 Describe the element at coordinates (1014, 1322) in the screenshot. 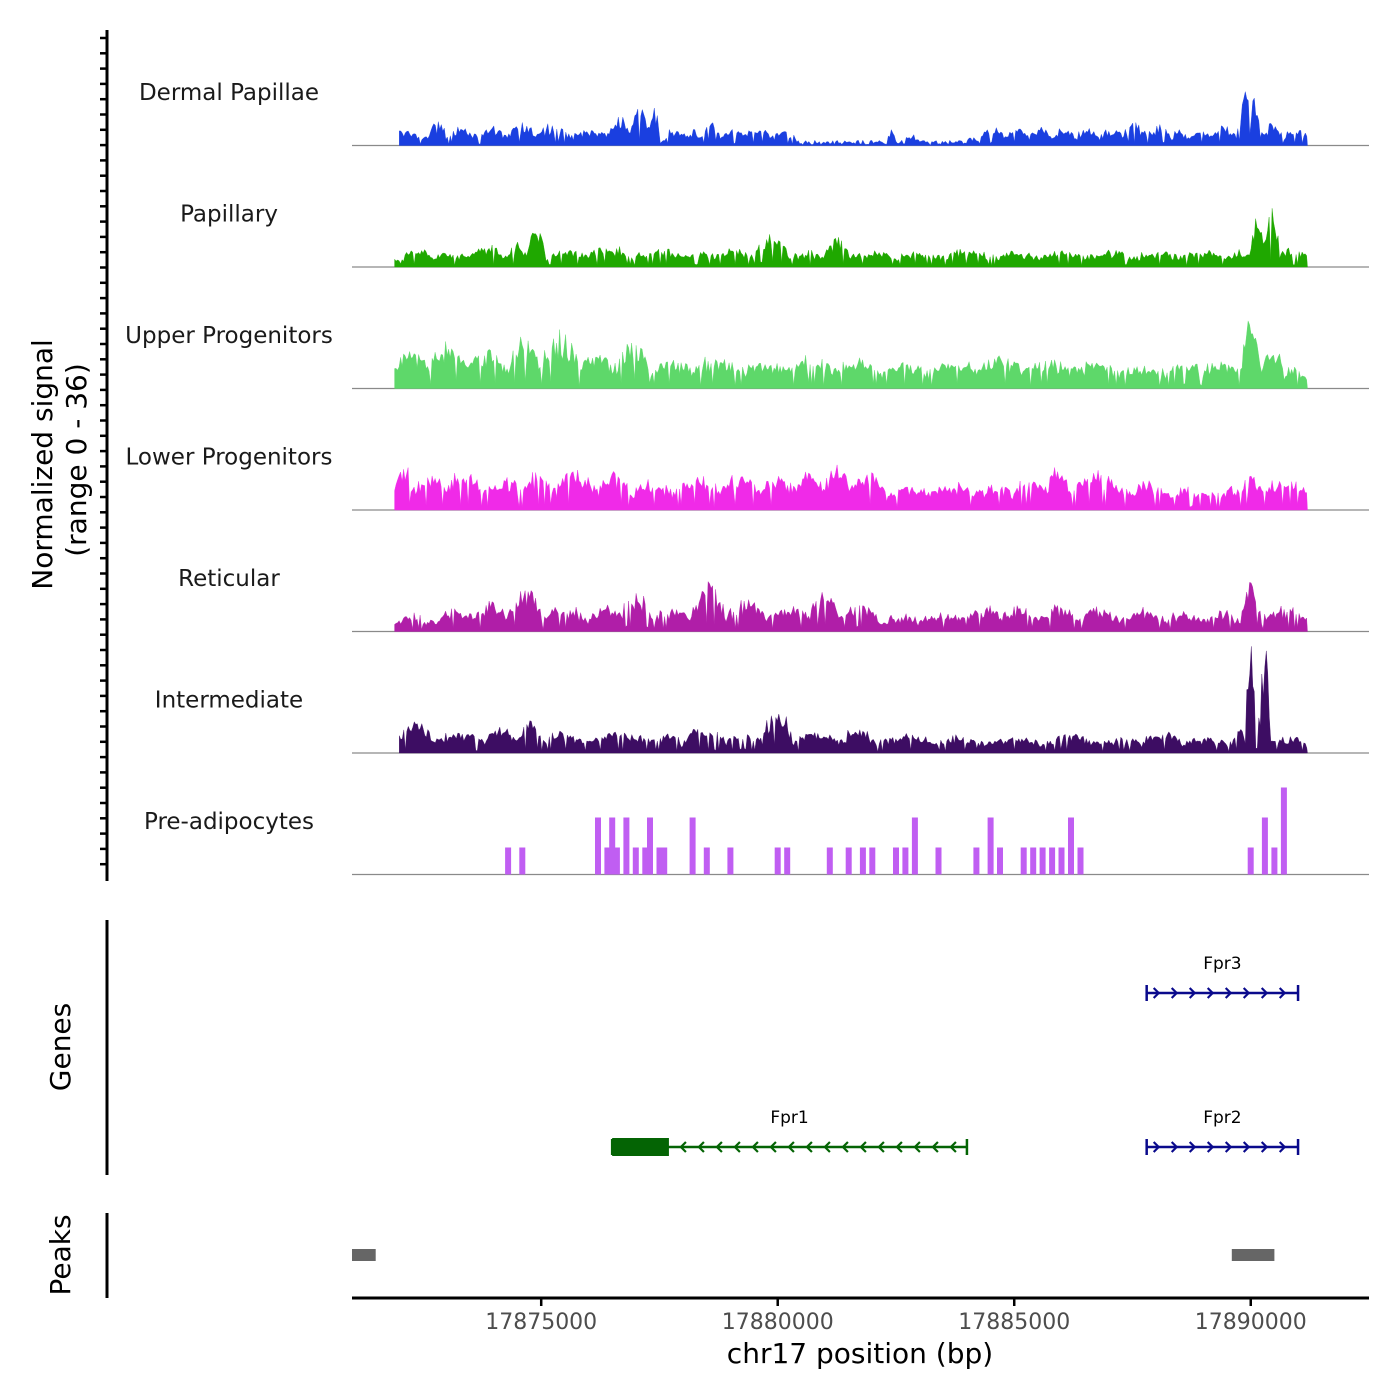

I see `x-tick-label: 17885000` at that location.